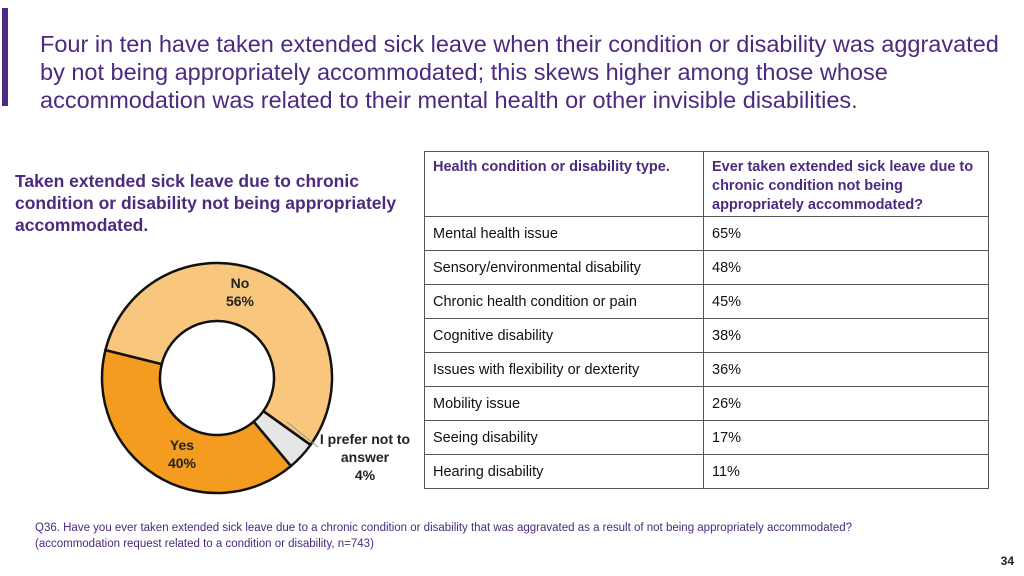 Image resolution: width=1024 pixels, height=576 pixels. I want to click on row-value: 17%, so click(846, 437).